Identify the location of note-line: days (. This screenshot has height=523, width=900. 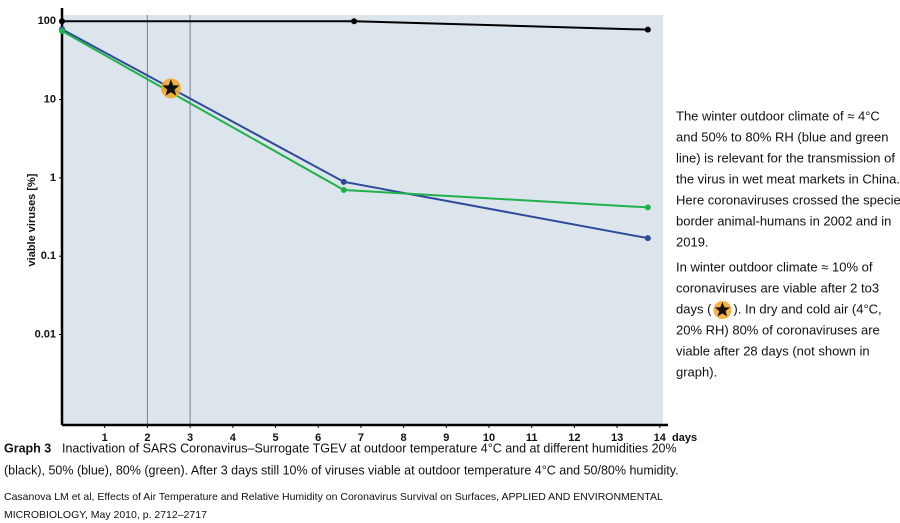
(694, 308).